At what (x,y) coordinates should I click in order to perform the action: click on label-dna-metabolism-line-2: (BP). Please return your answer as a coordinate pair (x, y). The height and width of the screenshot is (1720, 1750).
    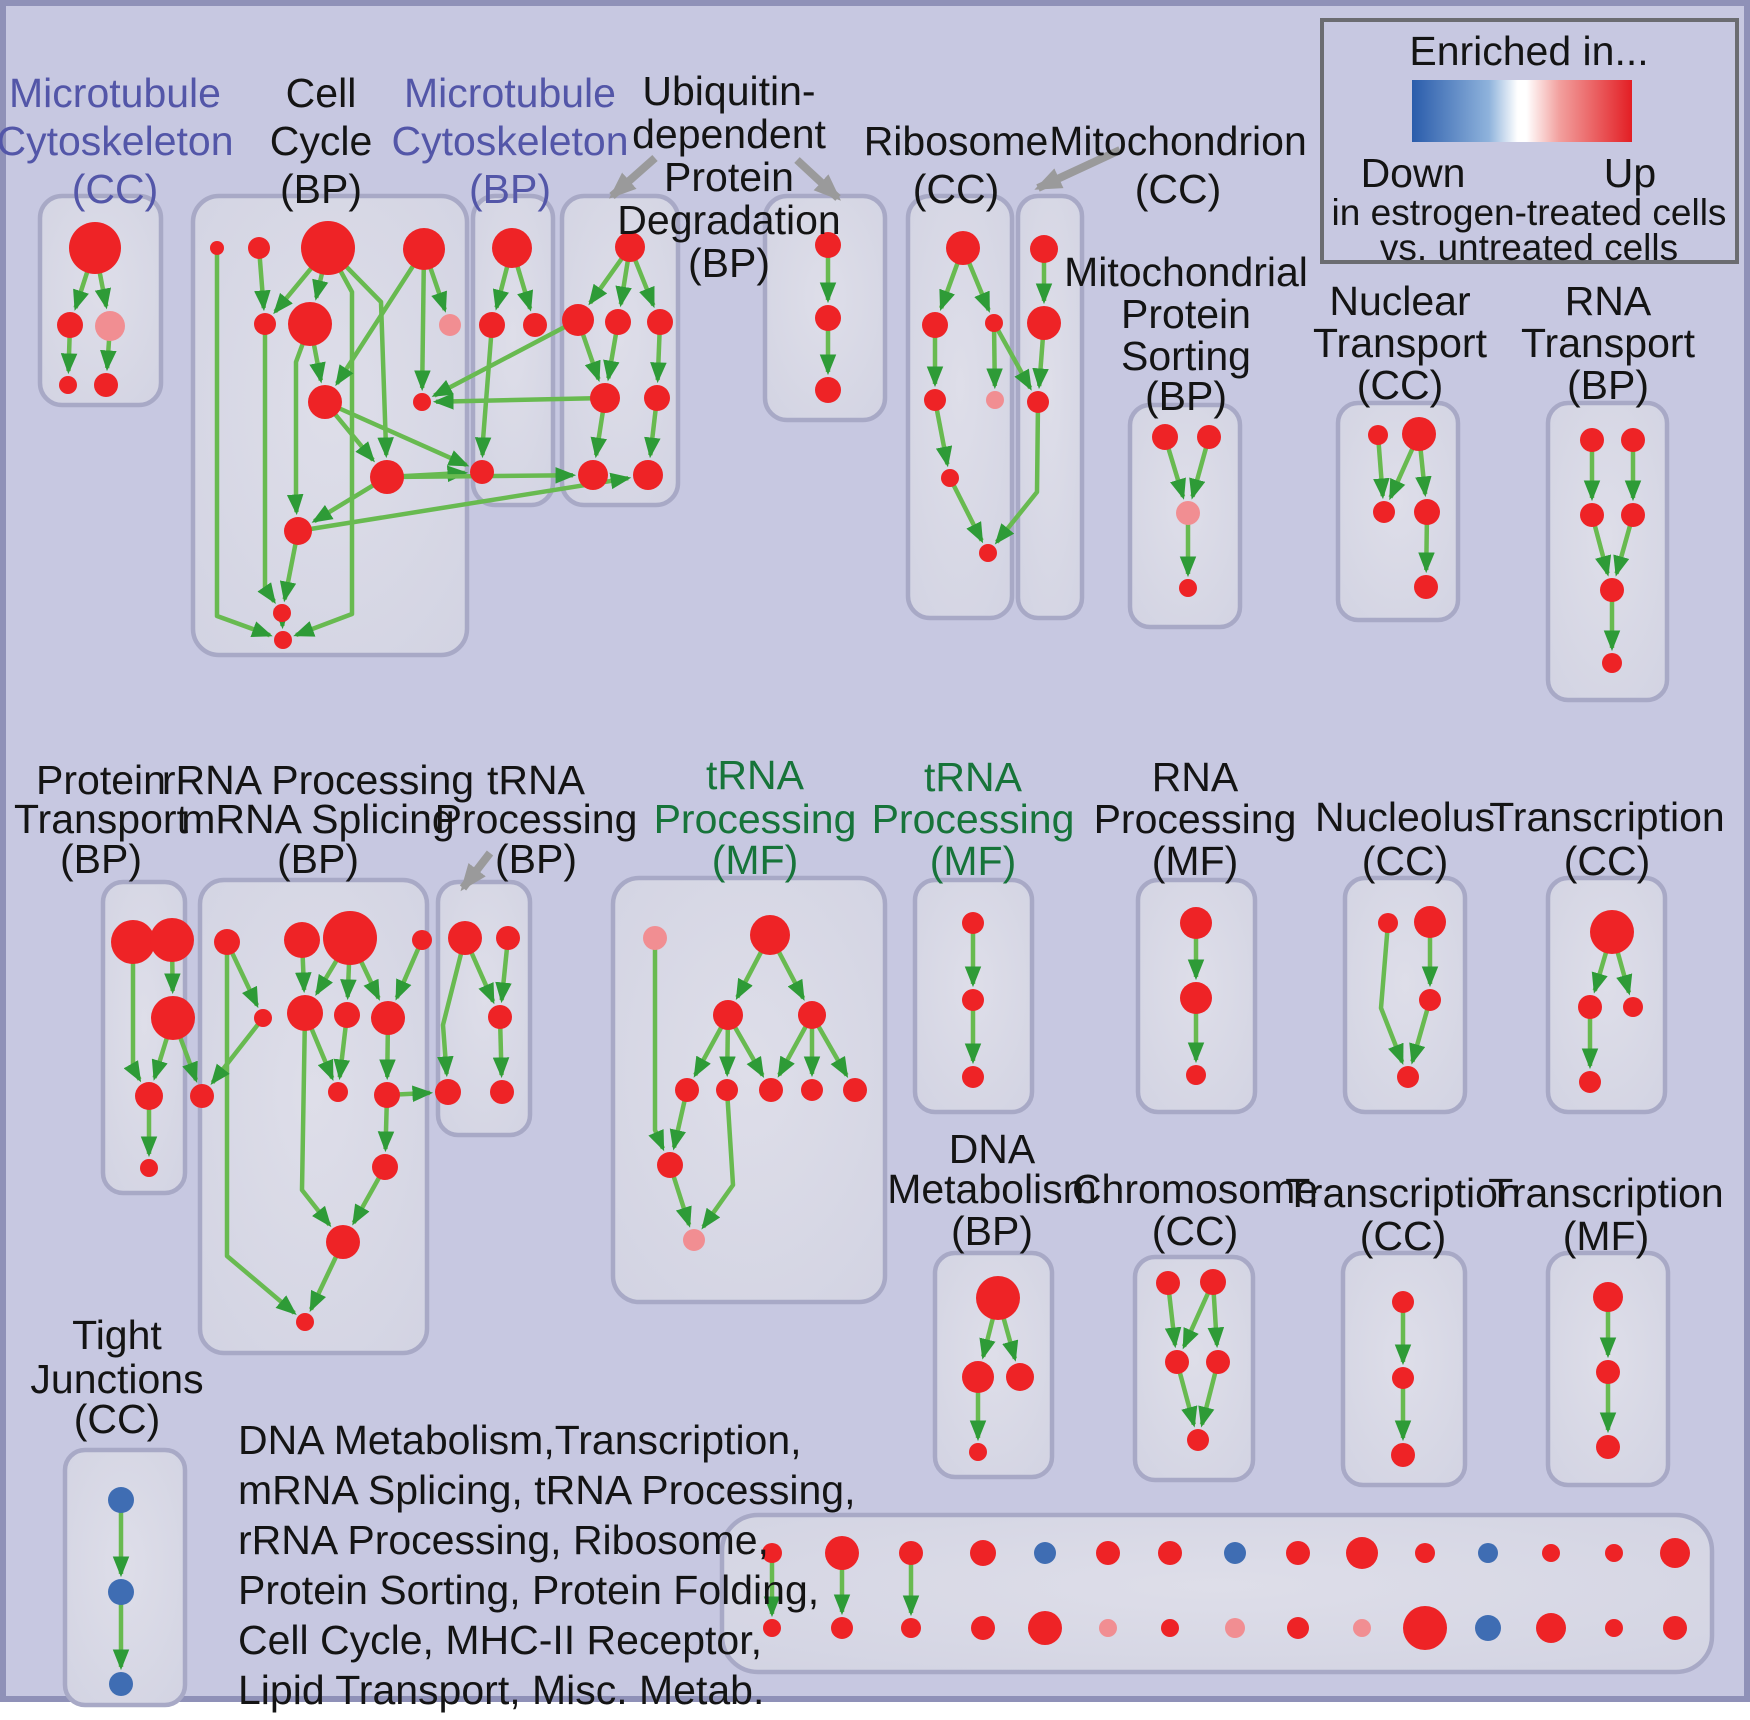
    Looking at the image, I should click on (992, 1231).